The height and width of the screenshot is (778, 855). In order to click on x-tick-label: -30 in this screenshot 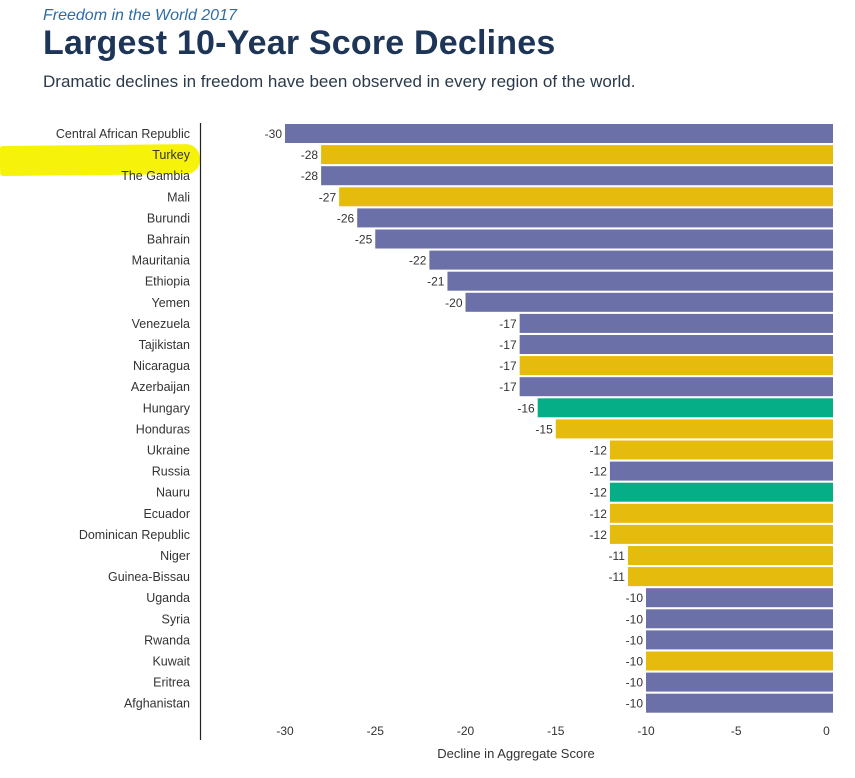, I will do `click(285, 731)`.